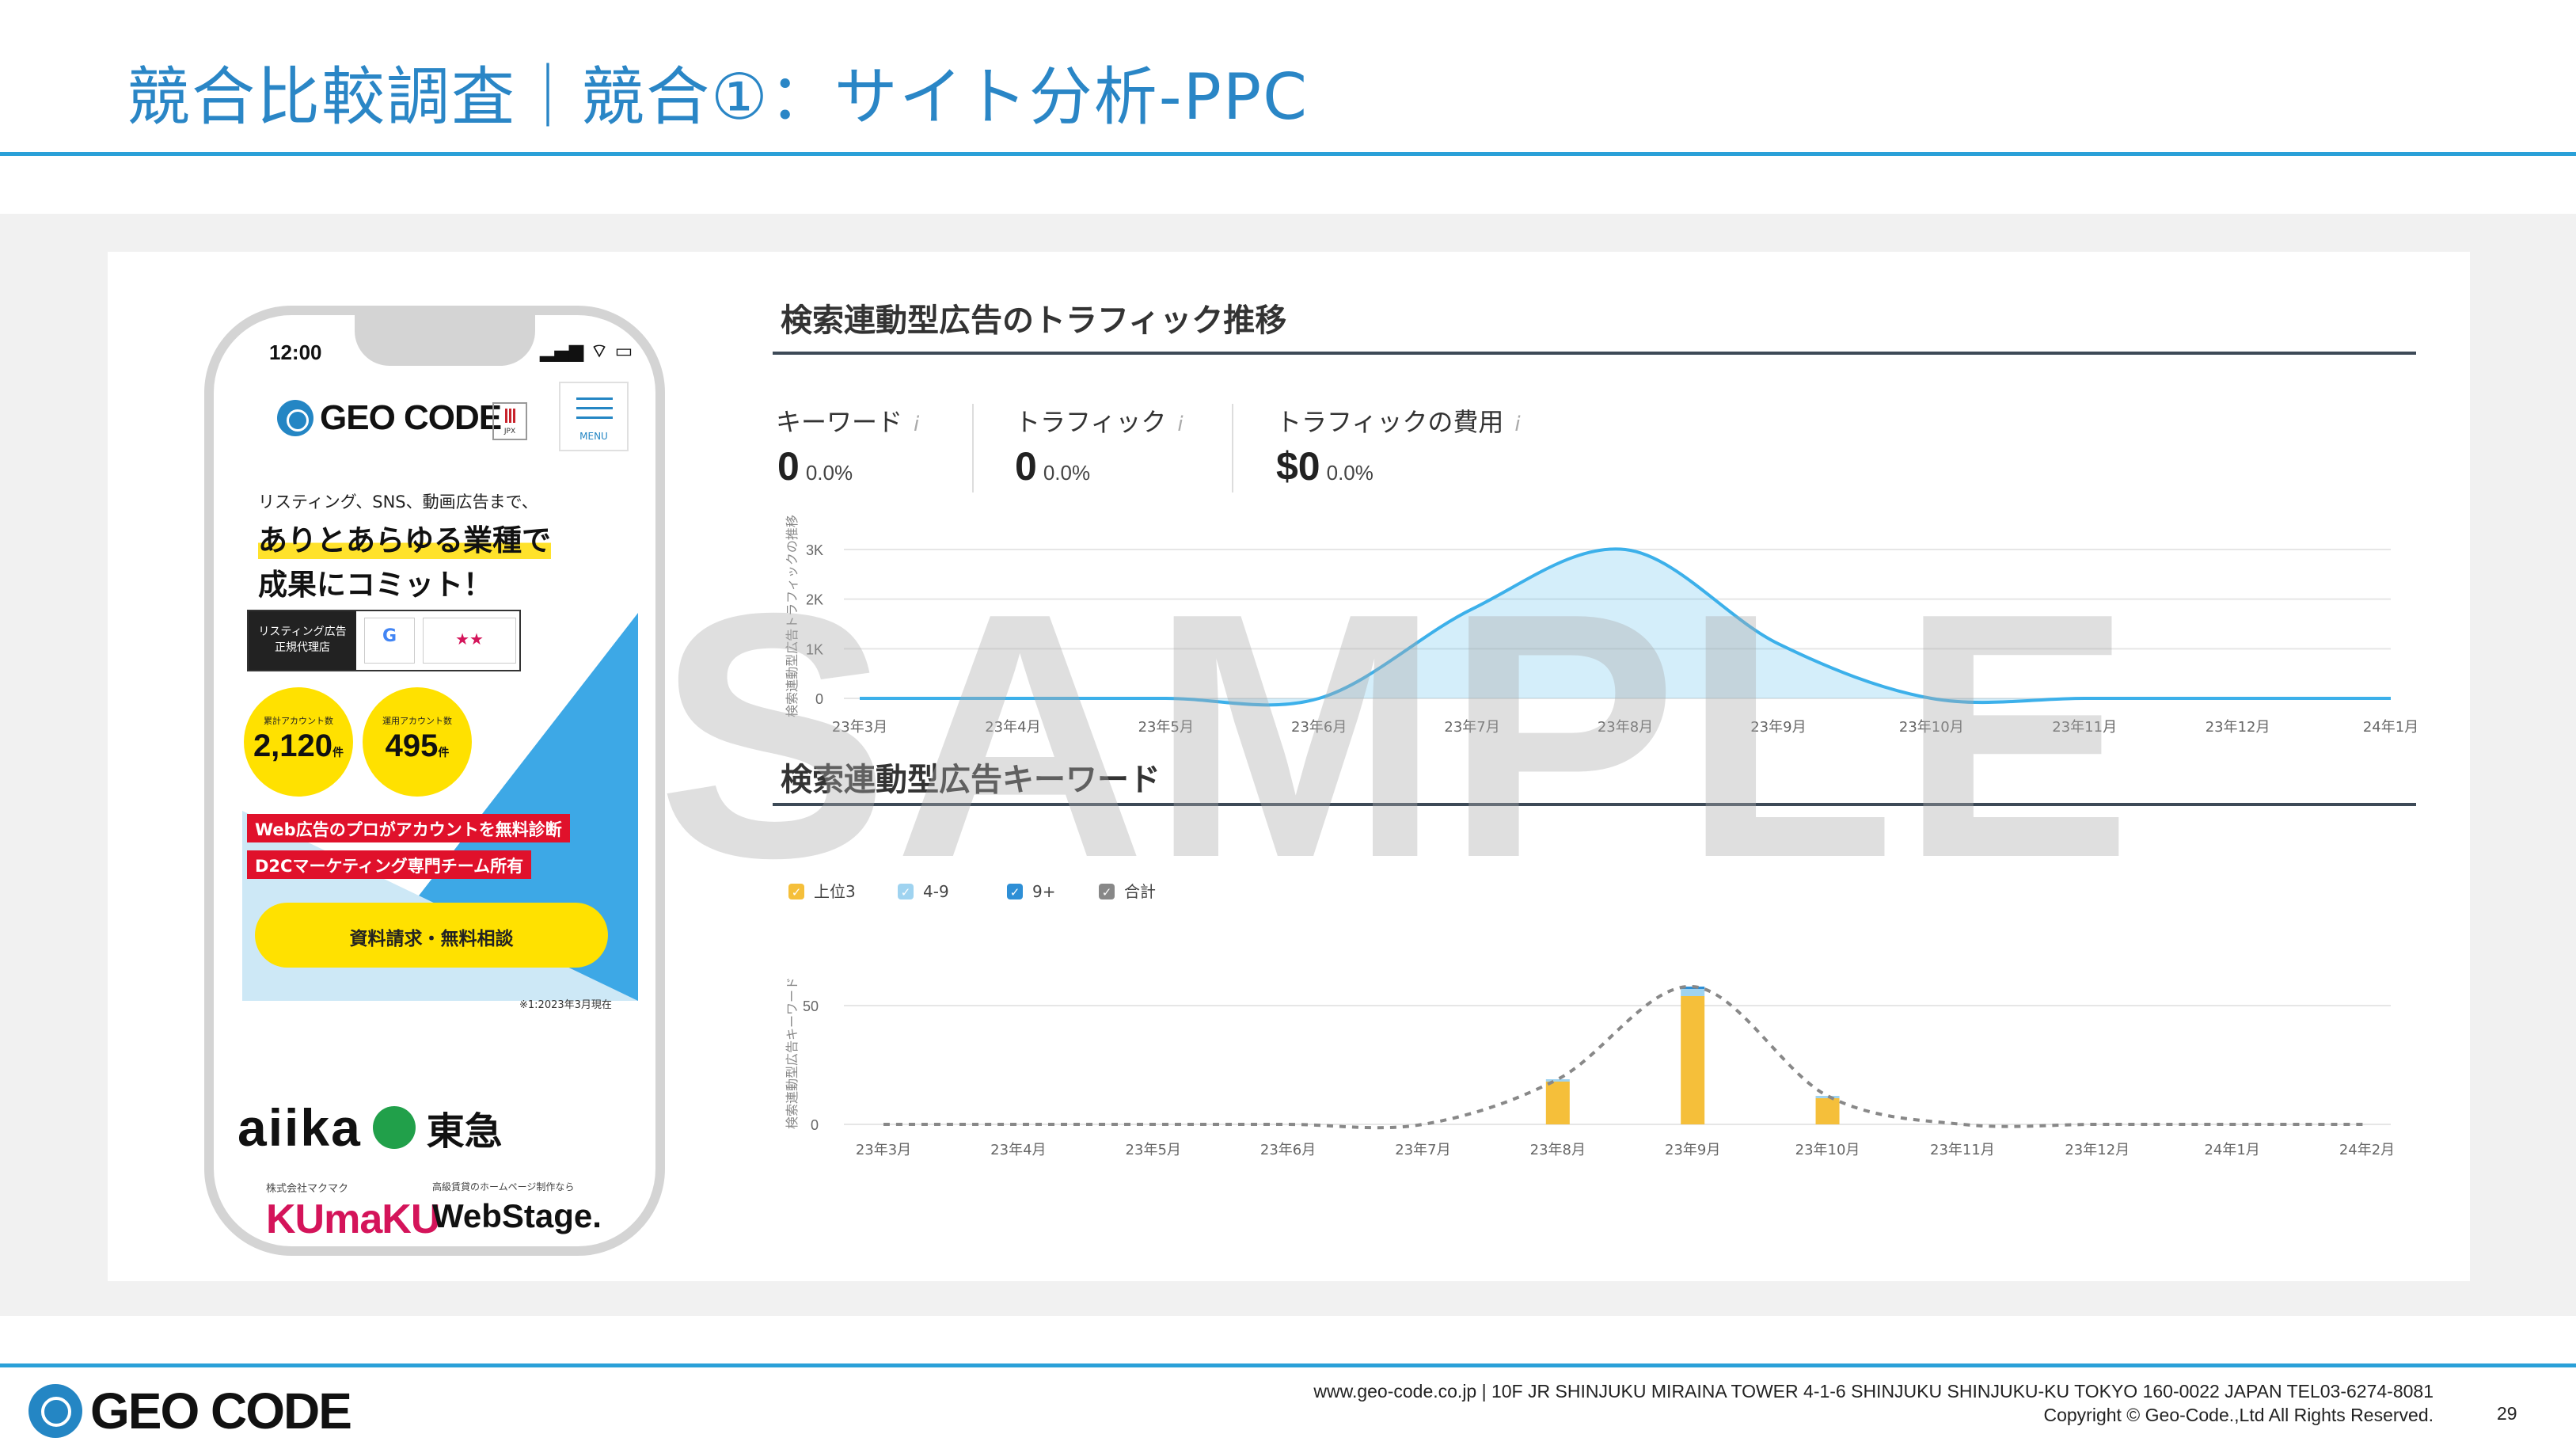 The width and height of the screenshot is (2576, 1449). I want to click on legend-label: 9+, so click(1043, 891).